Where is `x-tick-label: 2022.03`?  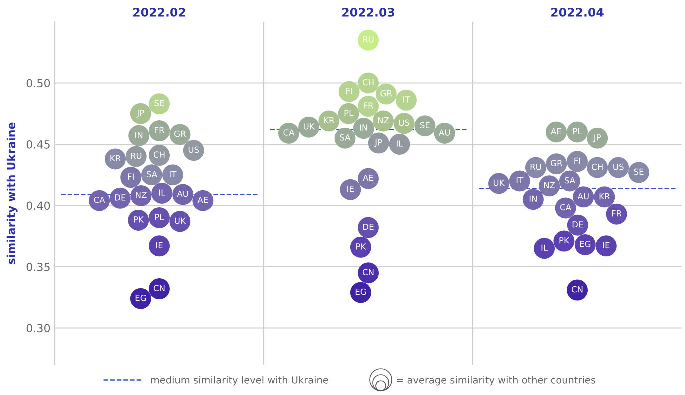
x-tick-label: 2022.03 is located at coordinates (368, 12).